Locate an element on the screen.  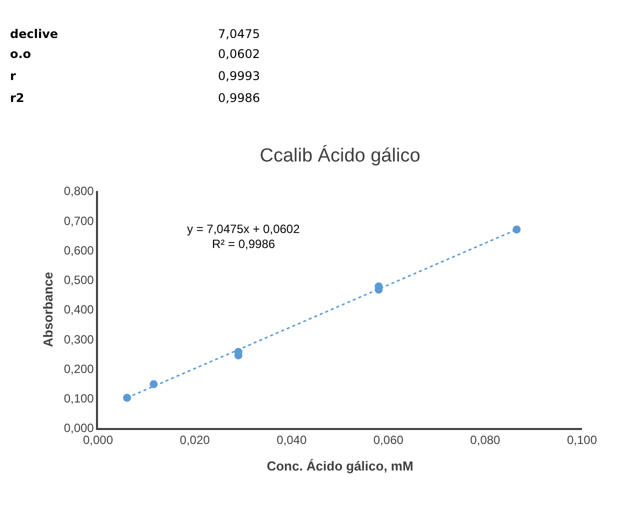
text: r2 is located at coordinates (17, 98).